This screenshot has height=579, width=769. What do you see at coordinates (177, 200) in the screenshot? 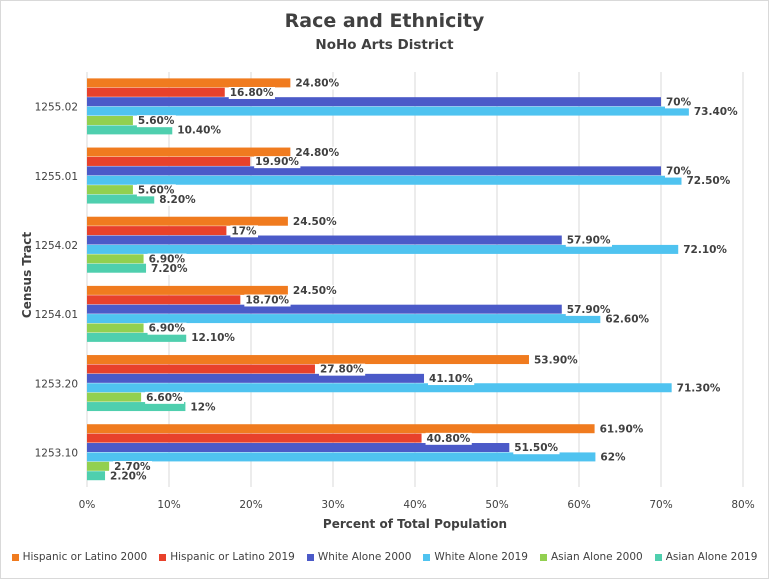
I see `data-label: 8.20%` at bounding box center [177, 200].